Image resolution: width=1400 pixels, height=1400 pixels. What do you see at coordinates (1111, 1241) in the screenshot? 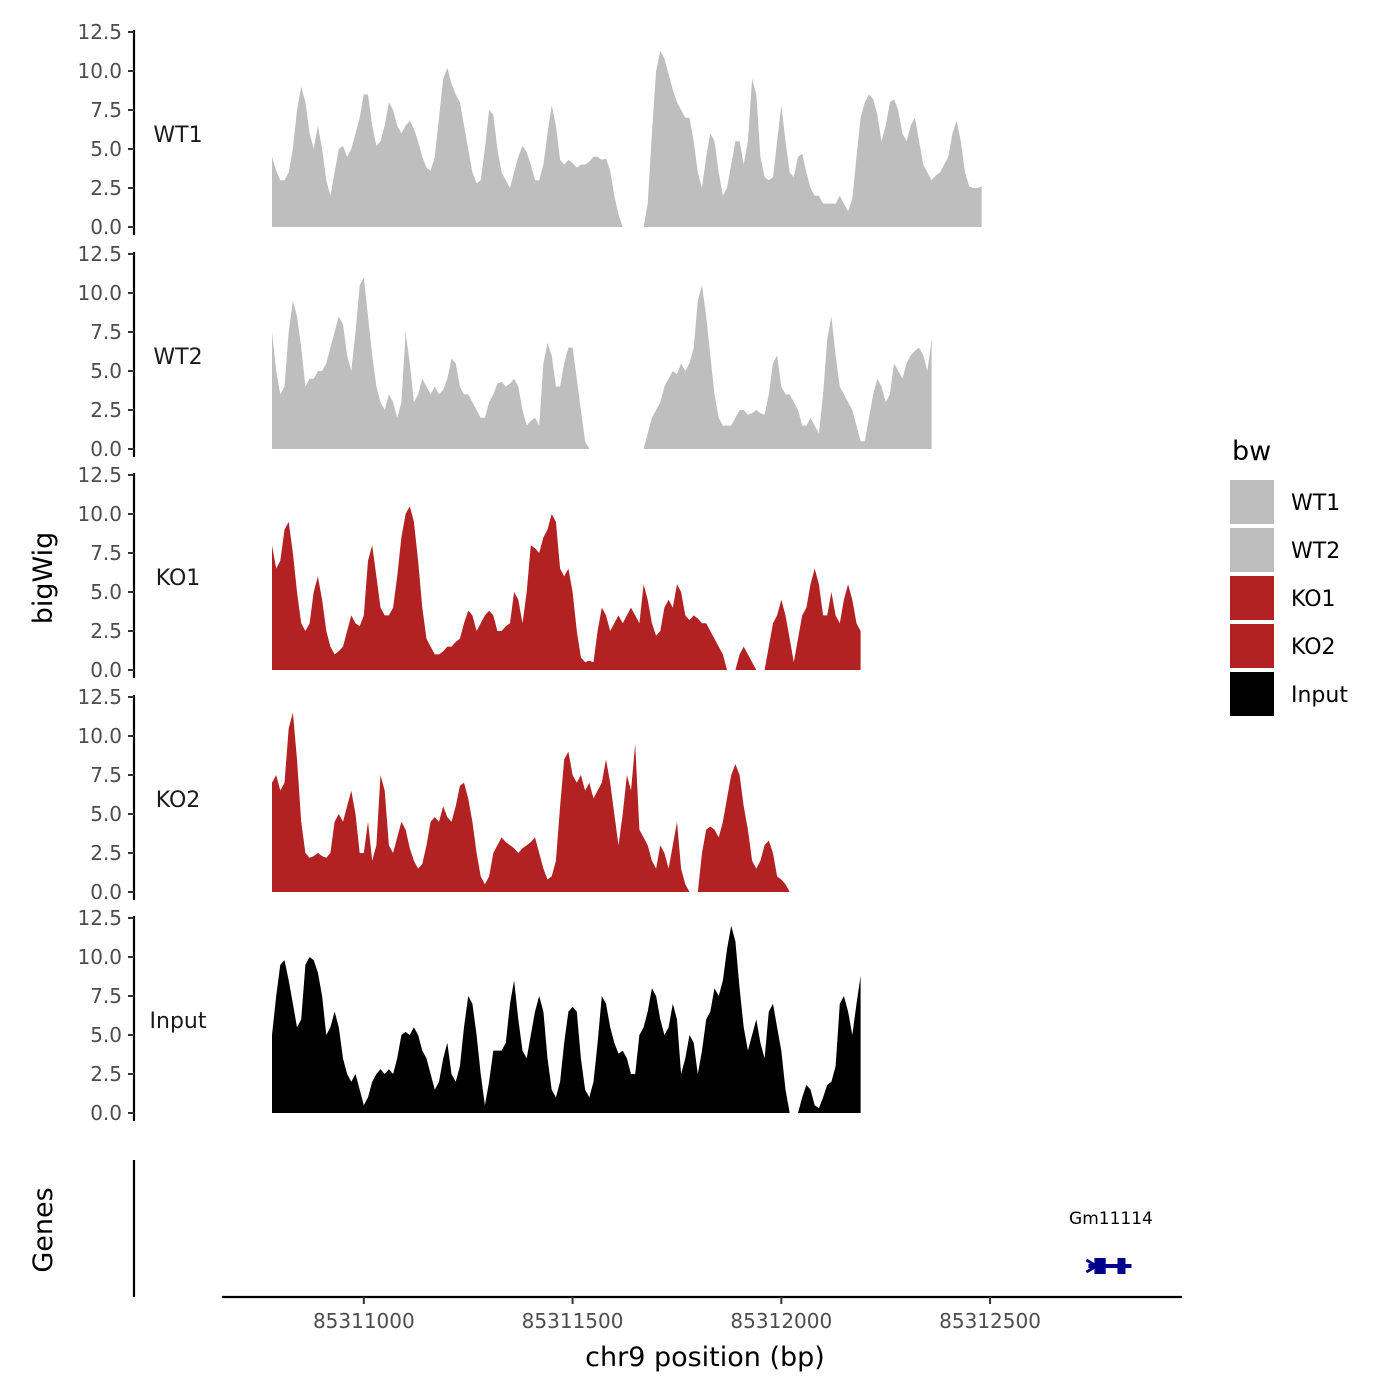
I see `gene-gm11114: Gm11114` at bounding box center [1111, 1241].